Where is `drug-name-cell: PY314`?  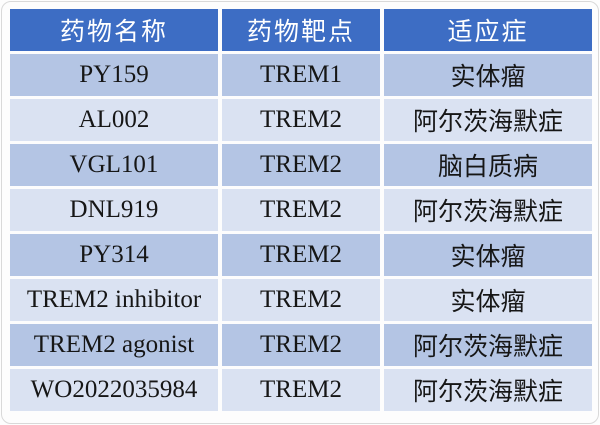 drug-name-cell: PY314 is located at coordinates (114, 255).